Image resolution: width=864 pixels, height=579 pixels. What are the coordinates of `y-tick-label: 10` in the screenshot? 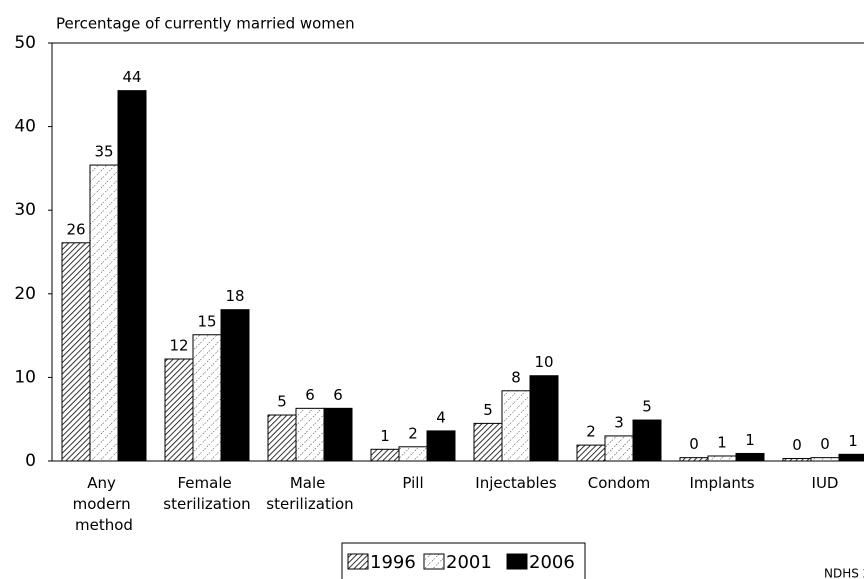 It's located at (25, 377).